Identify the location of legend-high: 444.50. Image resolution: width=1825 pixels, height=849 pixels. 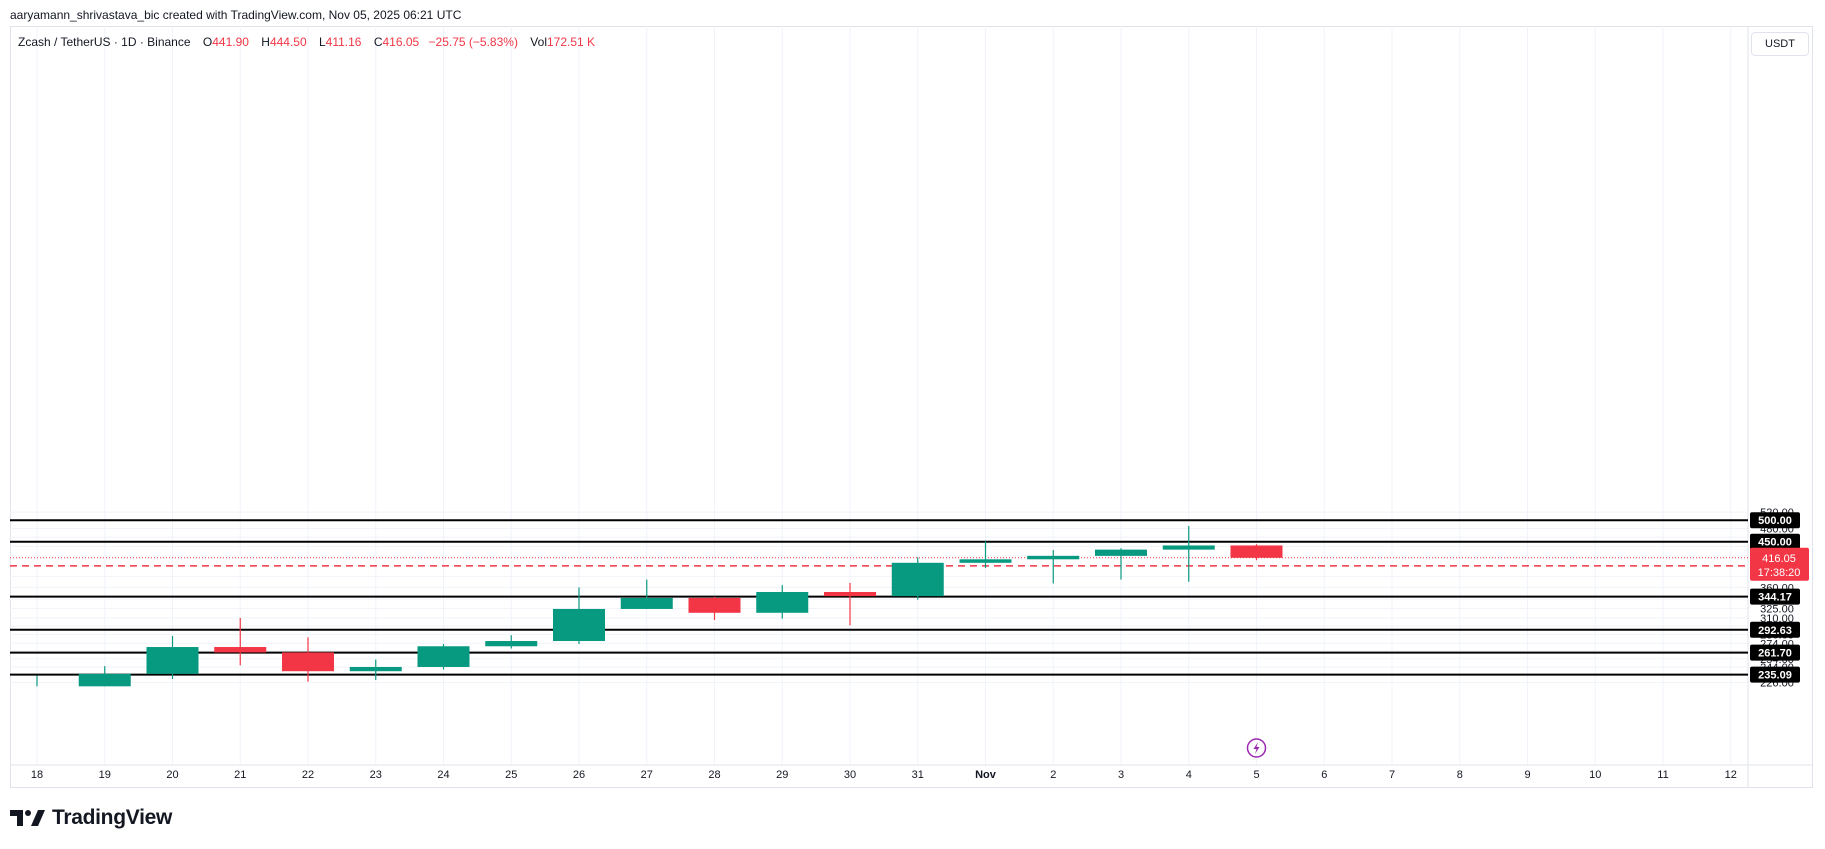
(288, 42).